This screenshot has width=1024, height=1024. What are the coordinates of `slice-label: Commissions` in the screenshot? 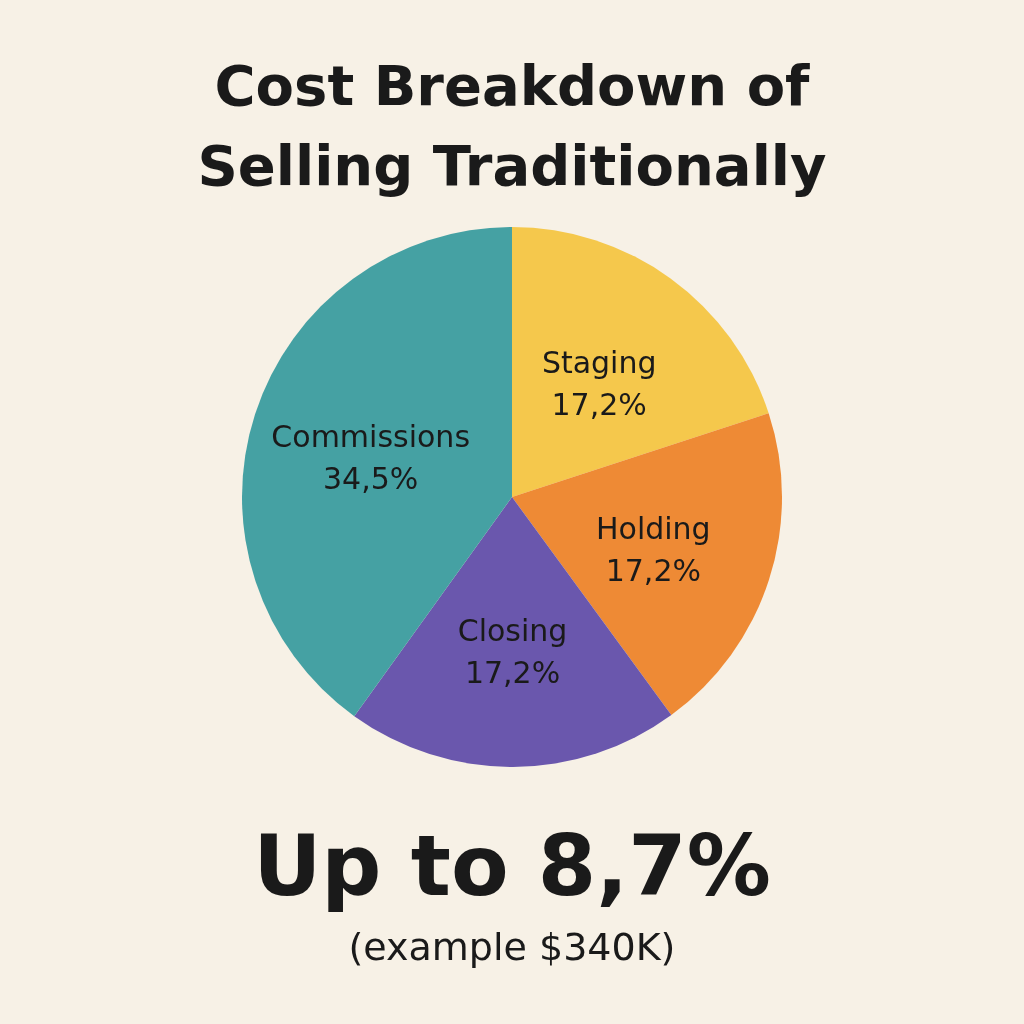 It's located at (371, 437).